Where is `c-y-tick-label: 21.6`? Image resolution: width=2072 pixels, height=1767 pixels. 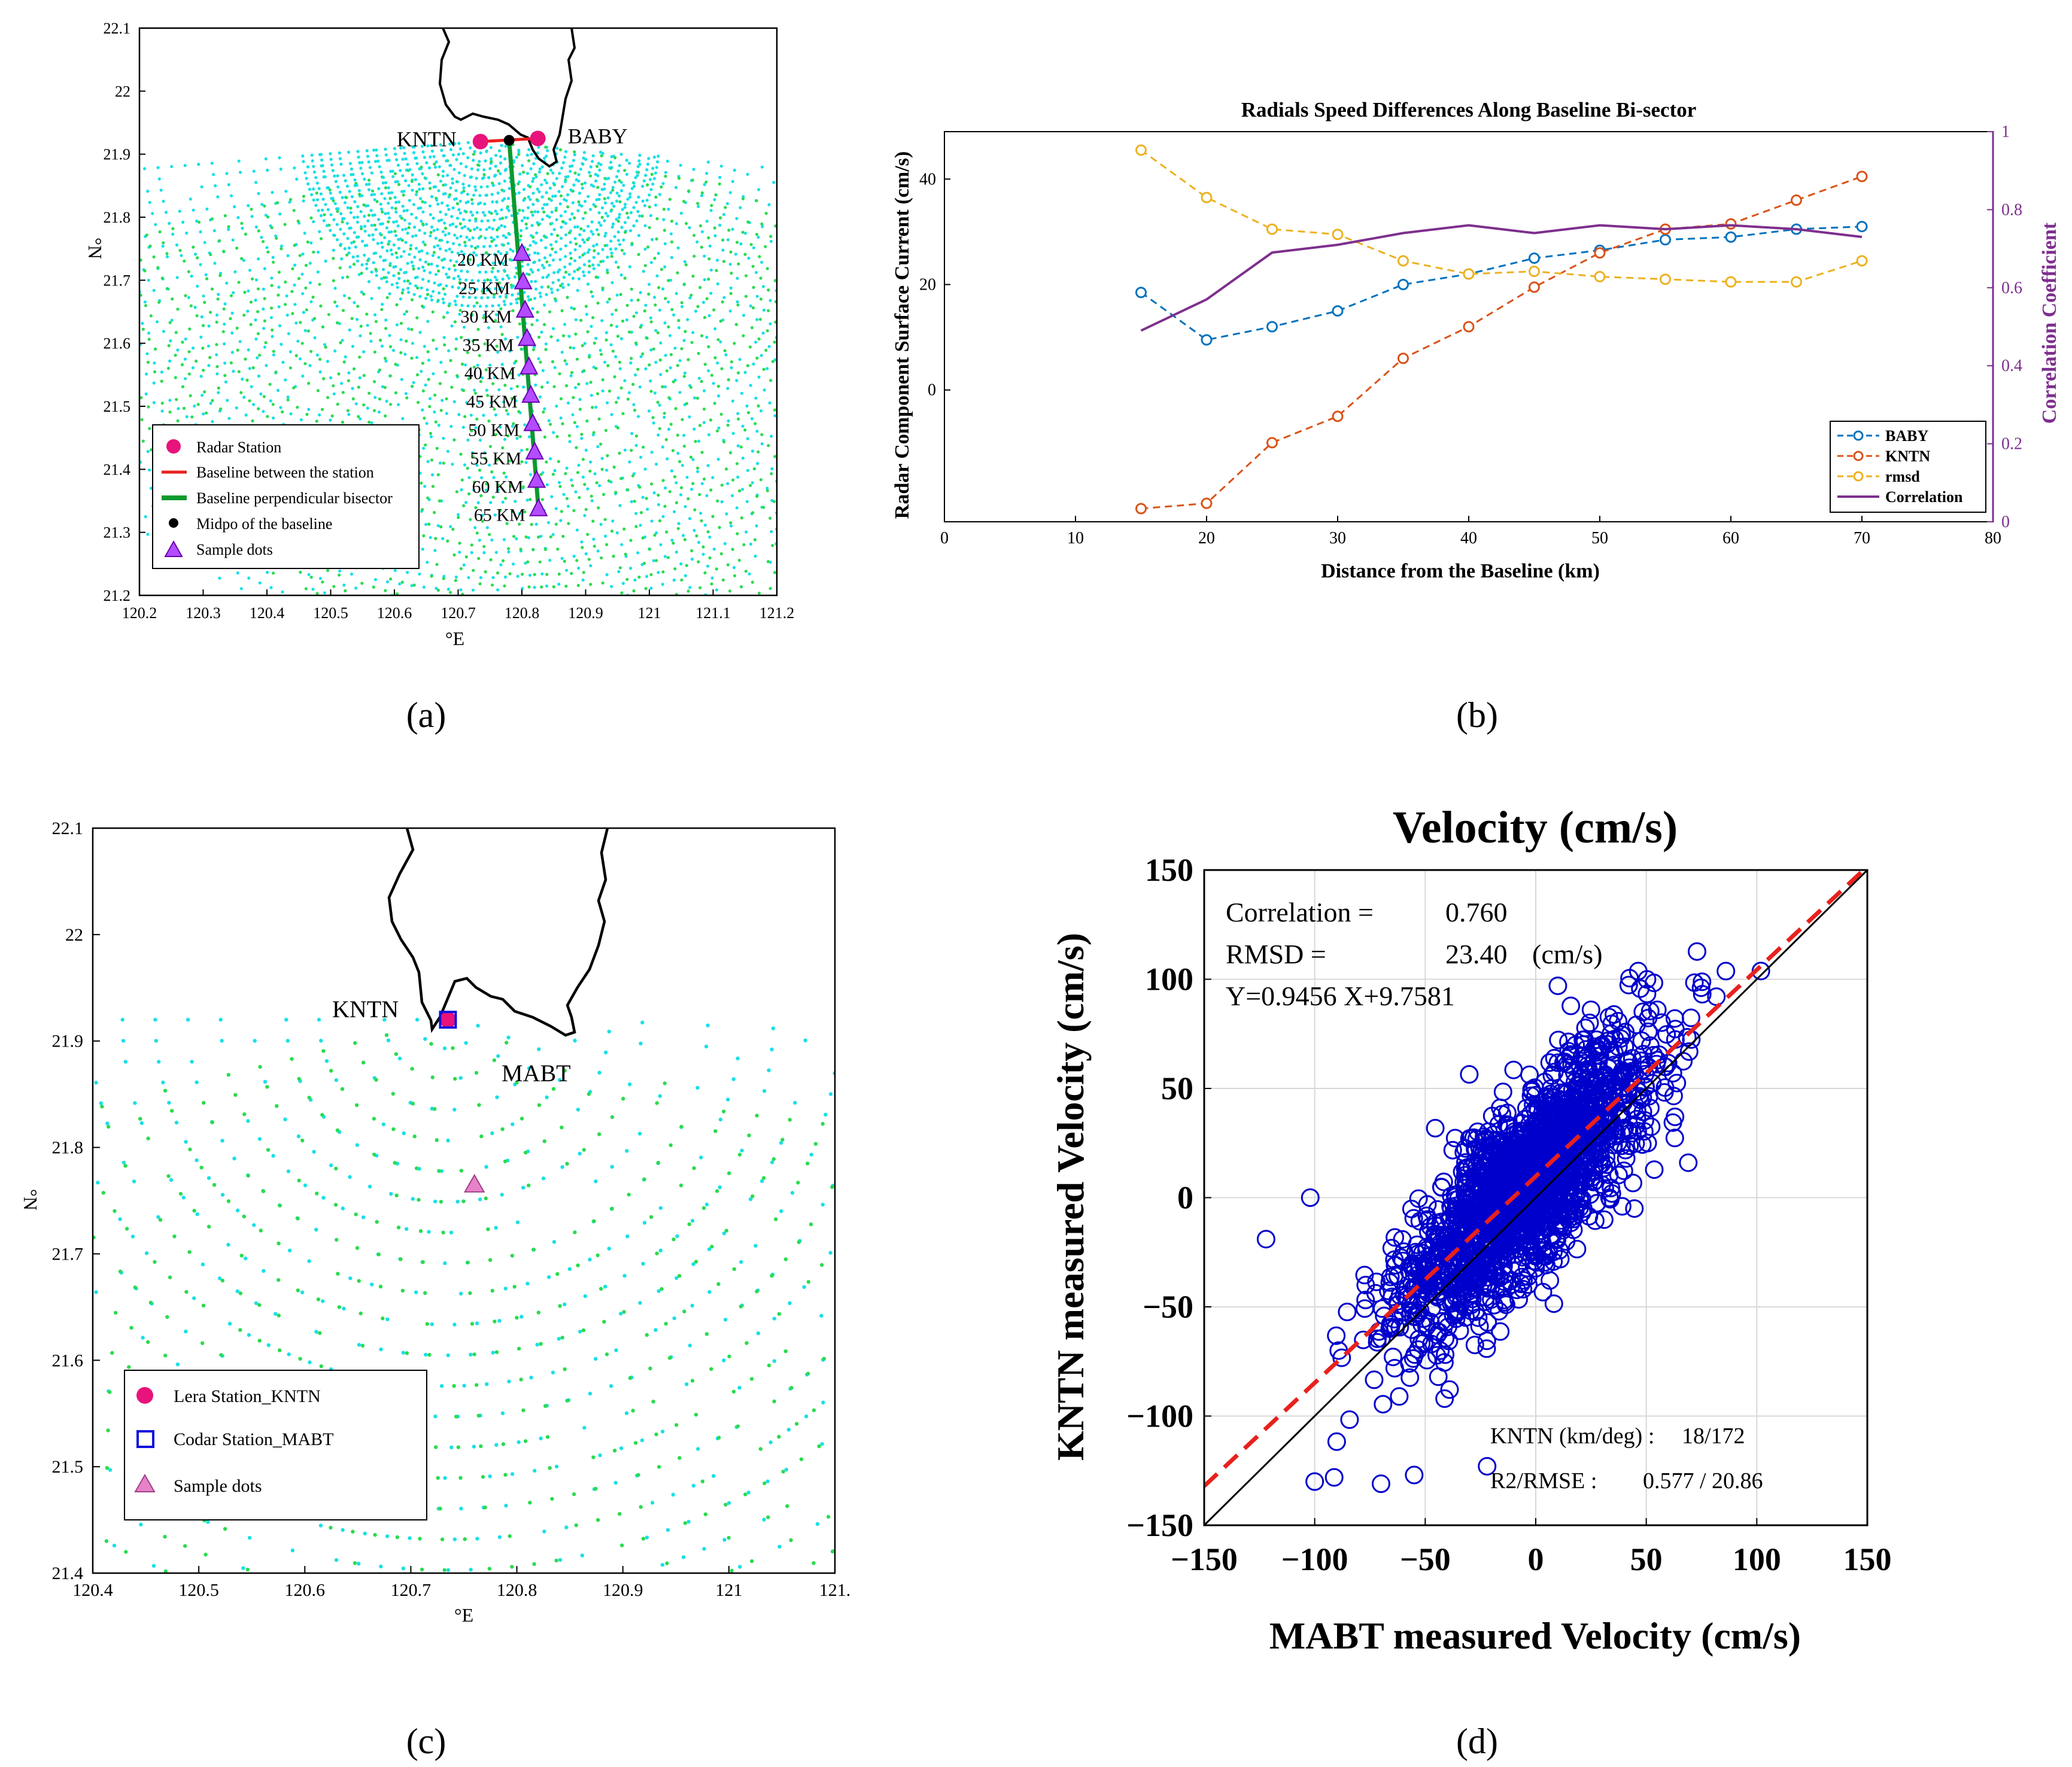
c-y-tick-label: 21.6 is located at coordinates (68, 1360).